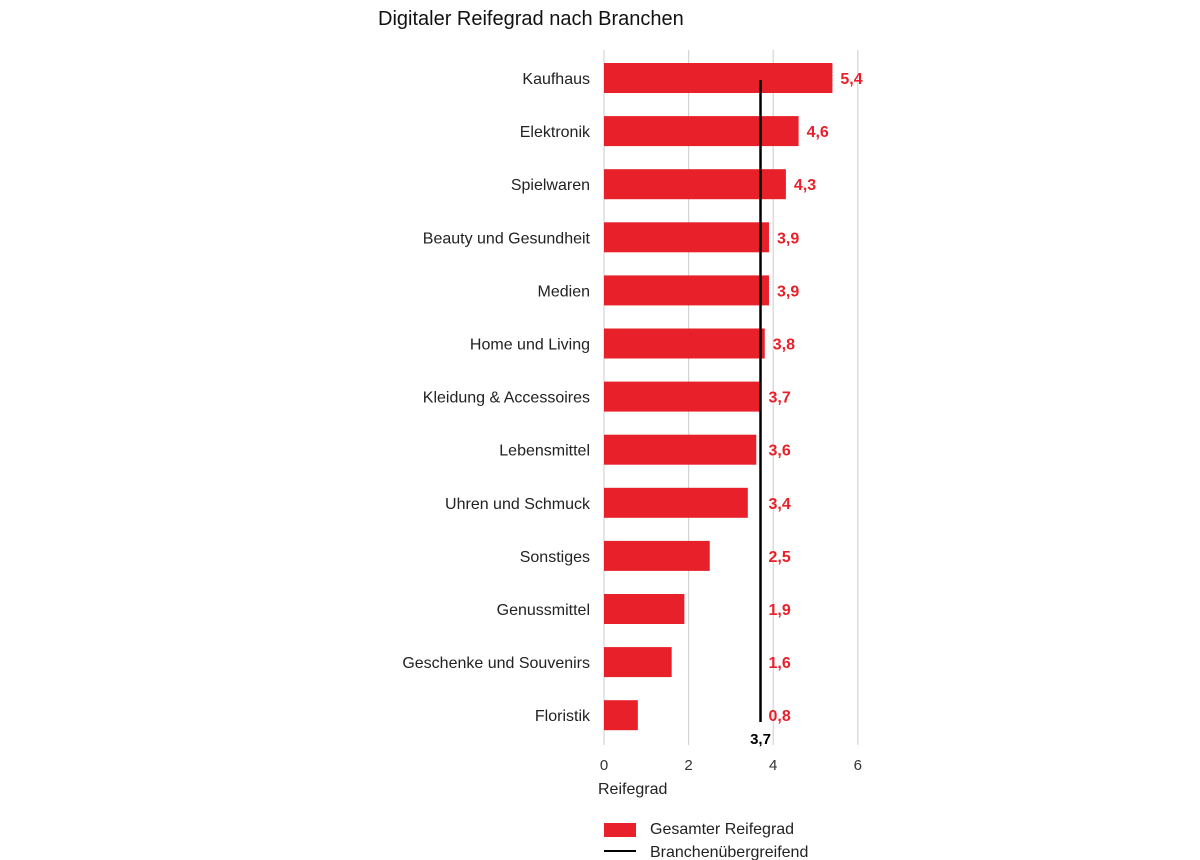 Image resolution: width=1200 pixels, height=860 pixels. What do you see at coordinates (722, 829) in the screenshot?
I see `legend-label: Gesamter Reifegrad` at bounding box center [722, 829].